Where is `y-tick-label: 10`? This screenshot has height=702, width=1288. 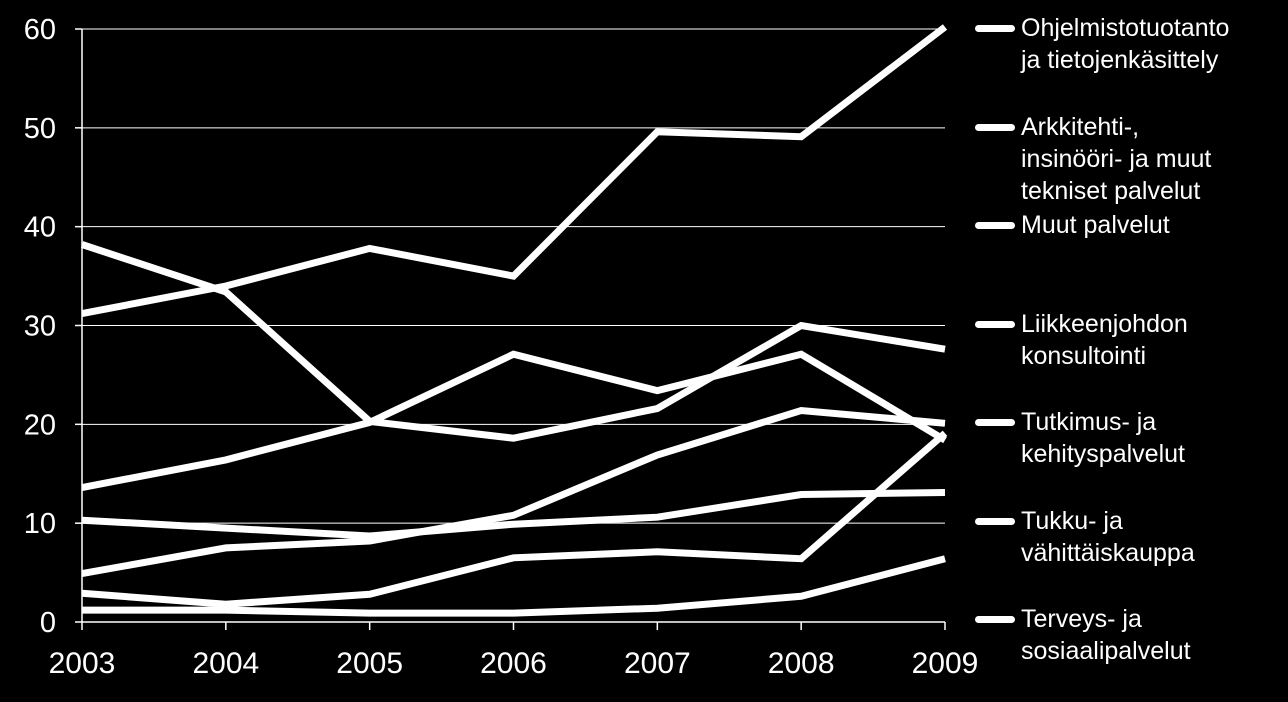 y-tick-label: 10 is located at coordinates (40, 524).